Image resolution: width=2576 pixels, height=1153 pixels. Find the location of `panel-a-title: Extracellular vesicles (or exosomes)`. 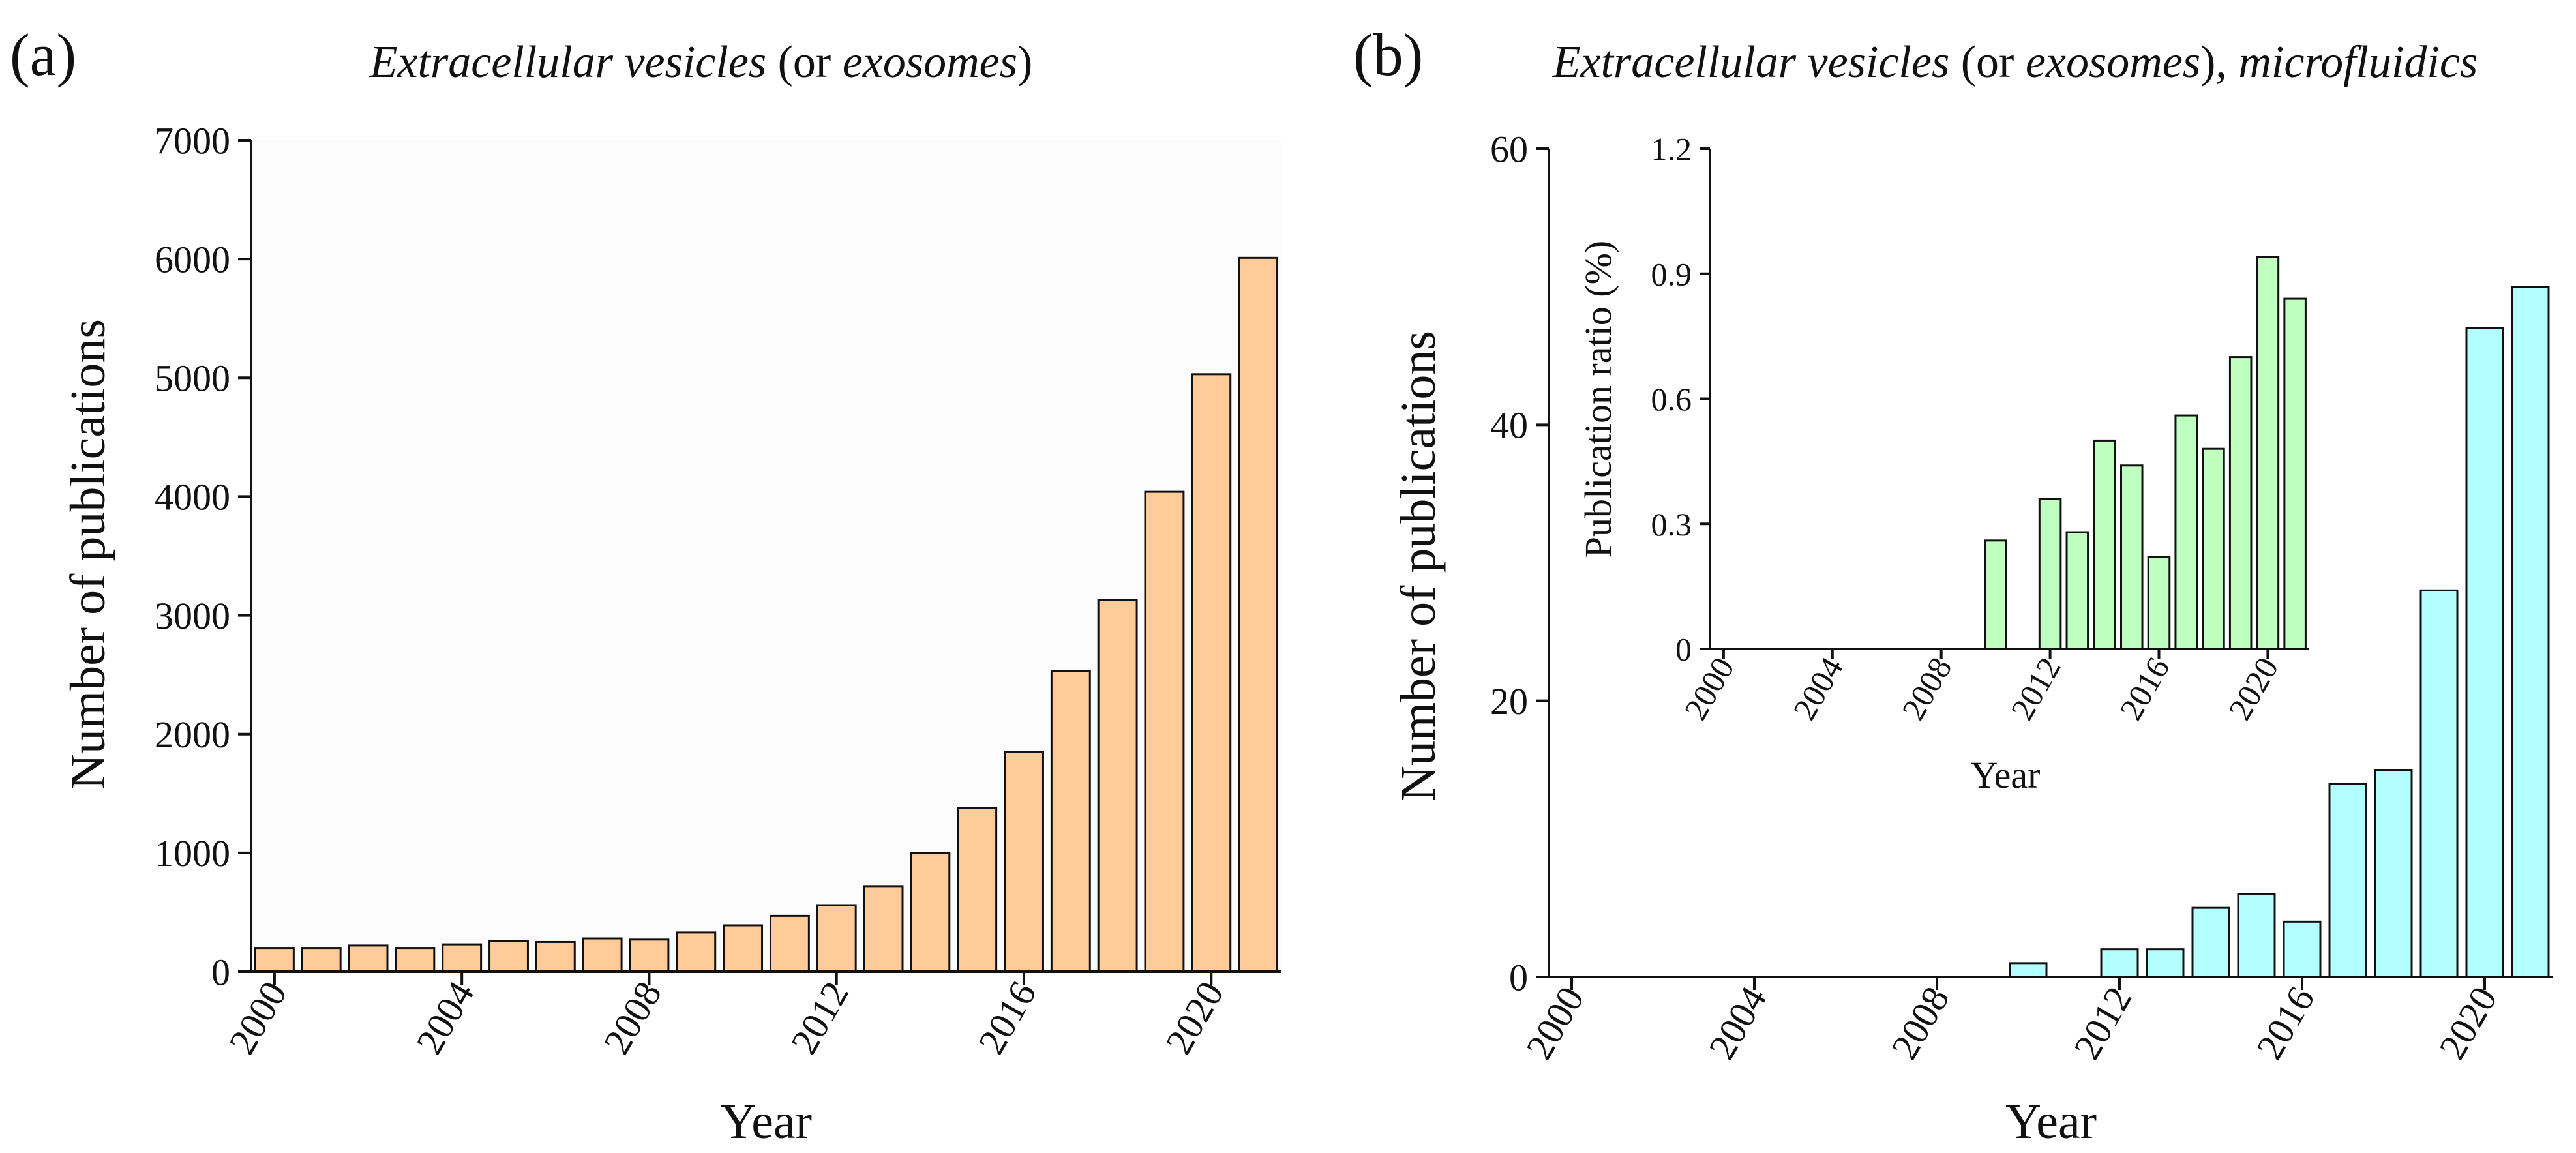

panel-a-title: Extracellular vesicles (or exosomes) is located at coordinates (701, 62).